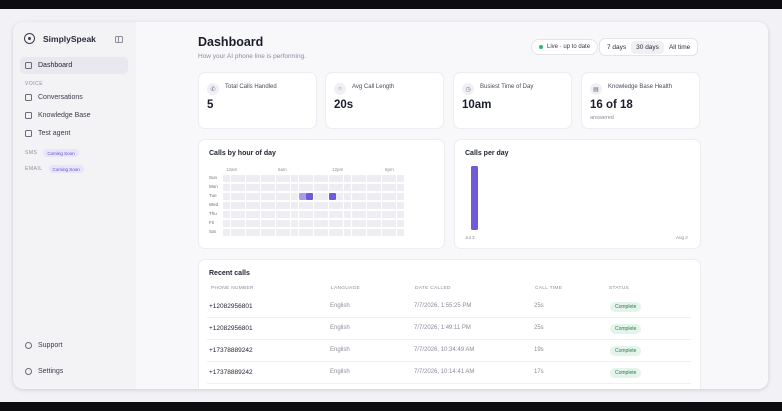  I want to click on sidebar-item-support: Support, so click(74, 345).